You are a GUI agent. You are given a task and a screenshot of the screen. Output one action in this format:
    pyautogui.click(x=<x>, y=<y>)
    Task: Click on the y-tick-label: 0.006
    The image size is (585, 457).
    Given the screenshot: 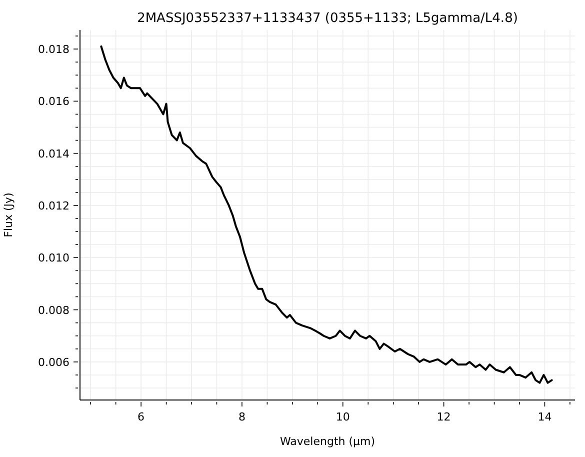 What is the action you would take?
    pyautogui.click(x=54, y=362)
    